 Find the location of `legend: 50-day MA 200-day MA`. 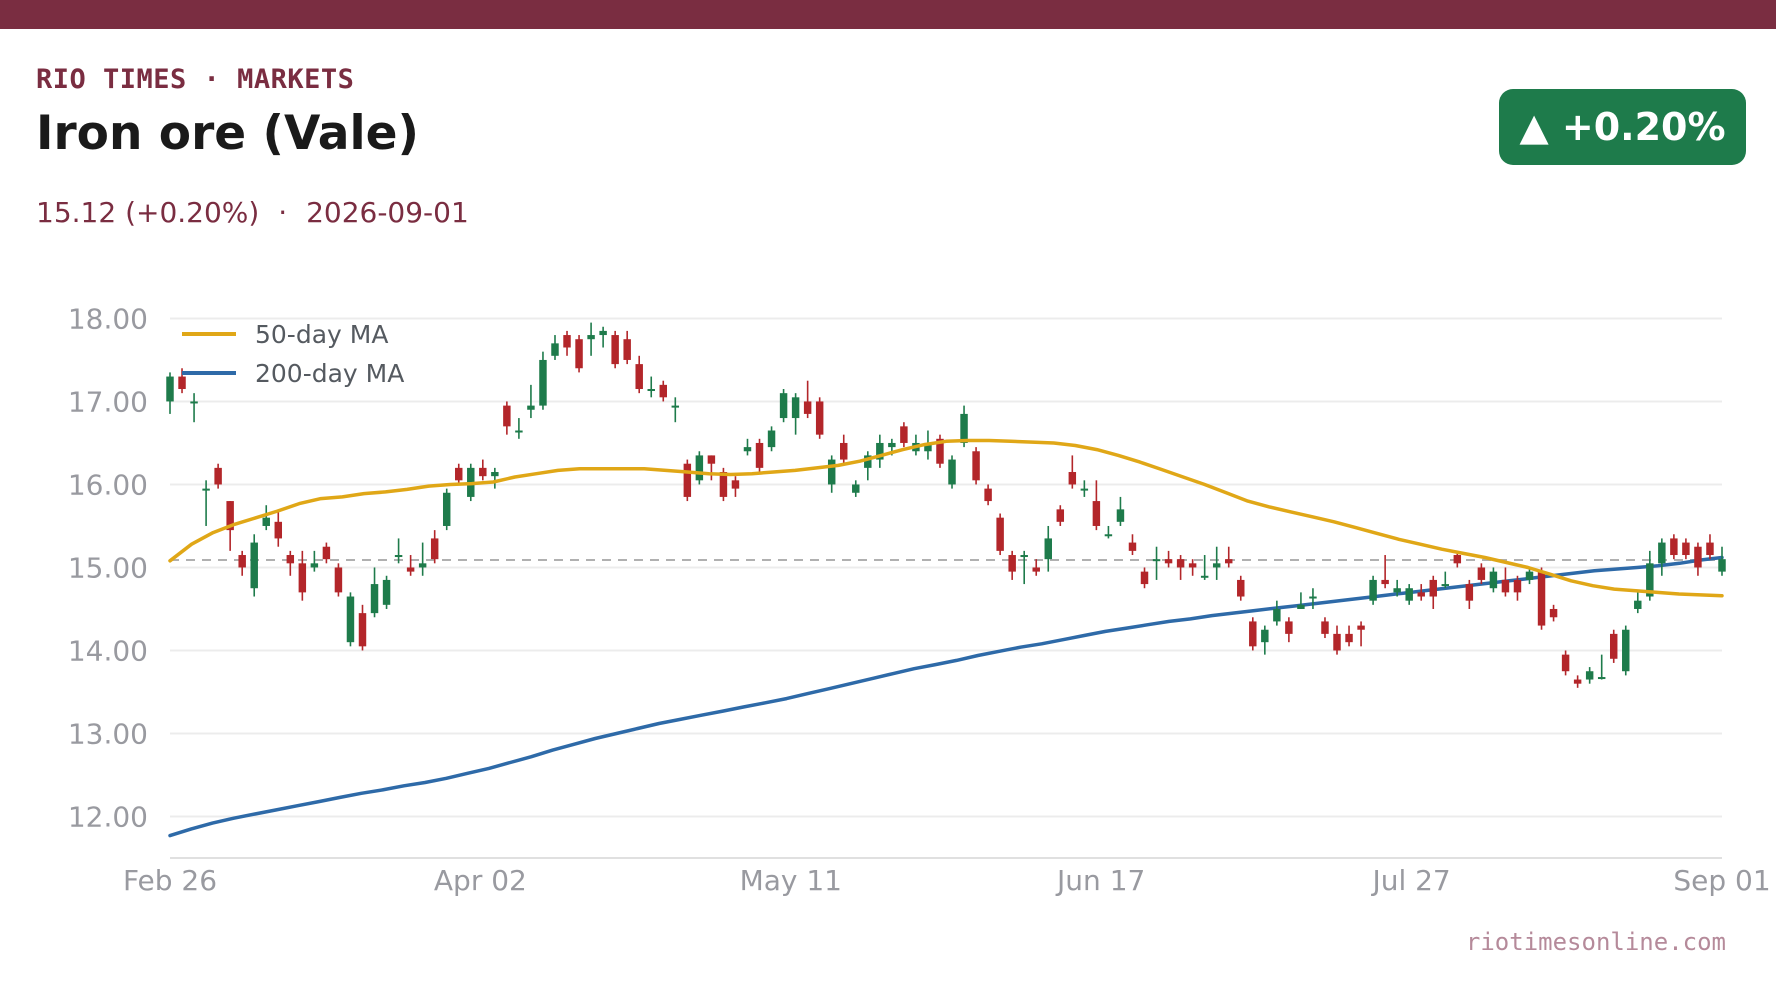

legend: 50-day MA 200-day MA is located at coordinates (293, 354).